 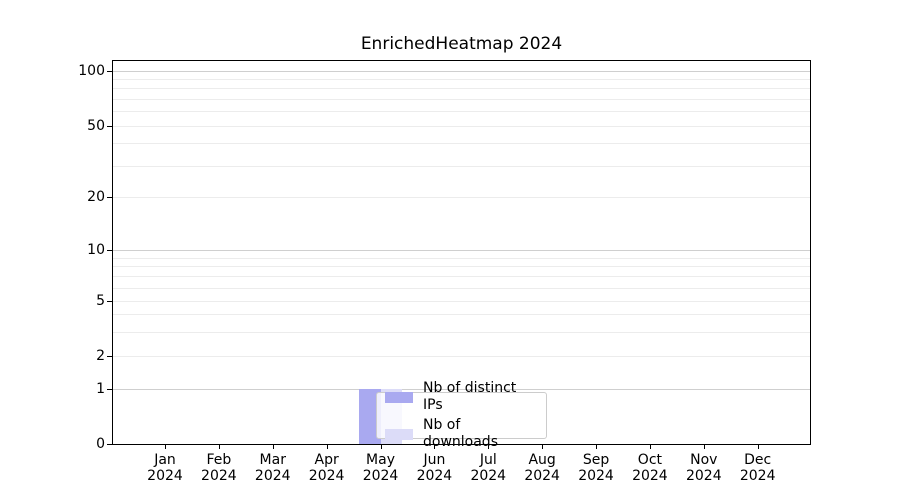 What do you see at coordinates (434, 468) in the screenshot?
I see `x-tick-label: Jun 2024` at bounding box center [434, 468].